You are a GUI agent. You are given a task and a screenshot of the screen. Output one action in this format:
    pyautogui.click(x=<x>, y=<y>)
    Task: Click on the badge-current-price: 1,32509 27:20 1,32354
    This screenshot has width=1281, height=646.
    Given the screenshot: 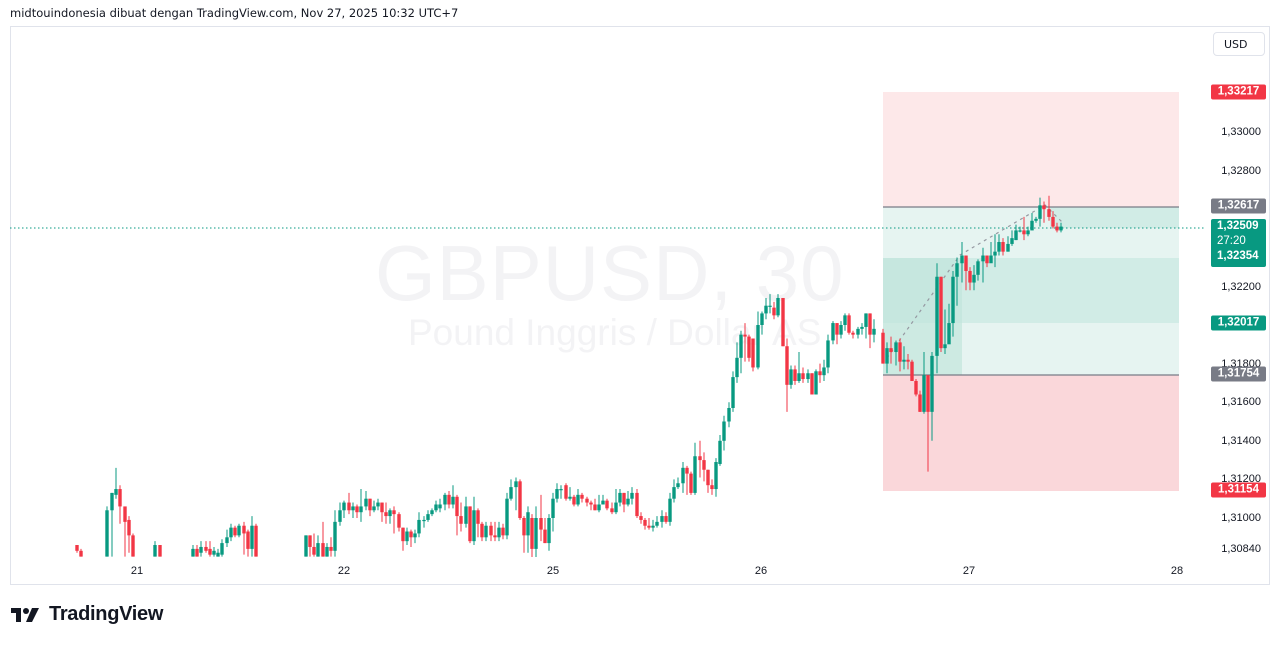 What is the action you would take?
    pyautogui.click(x=1238, y=243)
    